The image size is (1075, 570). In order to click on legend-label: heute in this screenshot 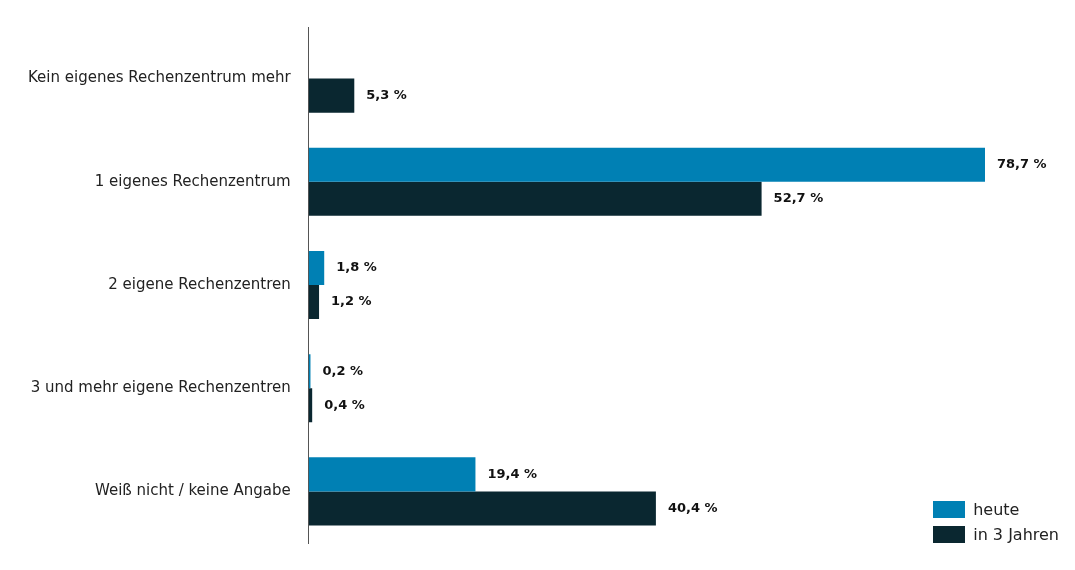, I will do `click(996, 509)`.